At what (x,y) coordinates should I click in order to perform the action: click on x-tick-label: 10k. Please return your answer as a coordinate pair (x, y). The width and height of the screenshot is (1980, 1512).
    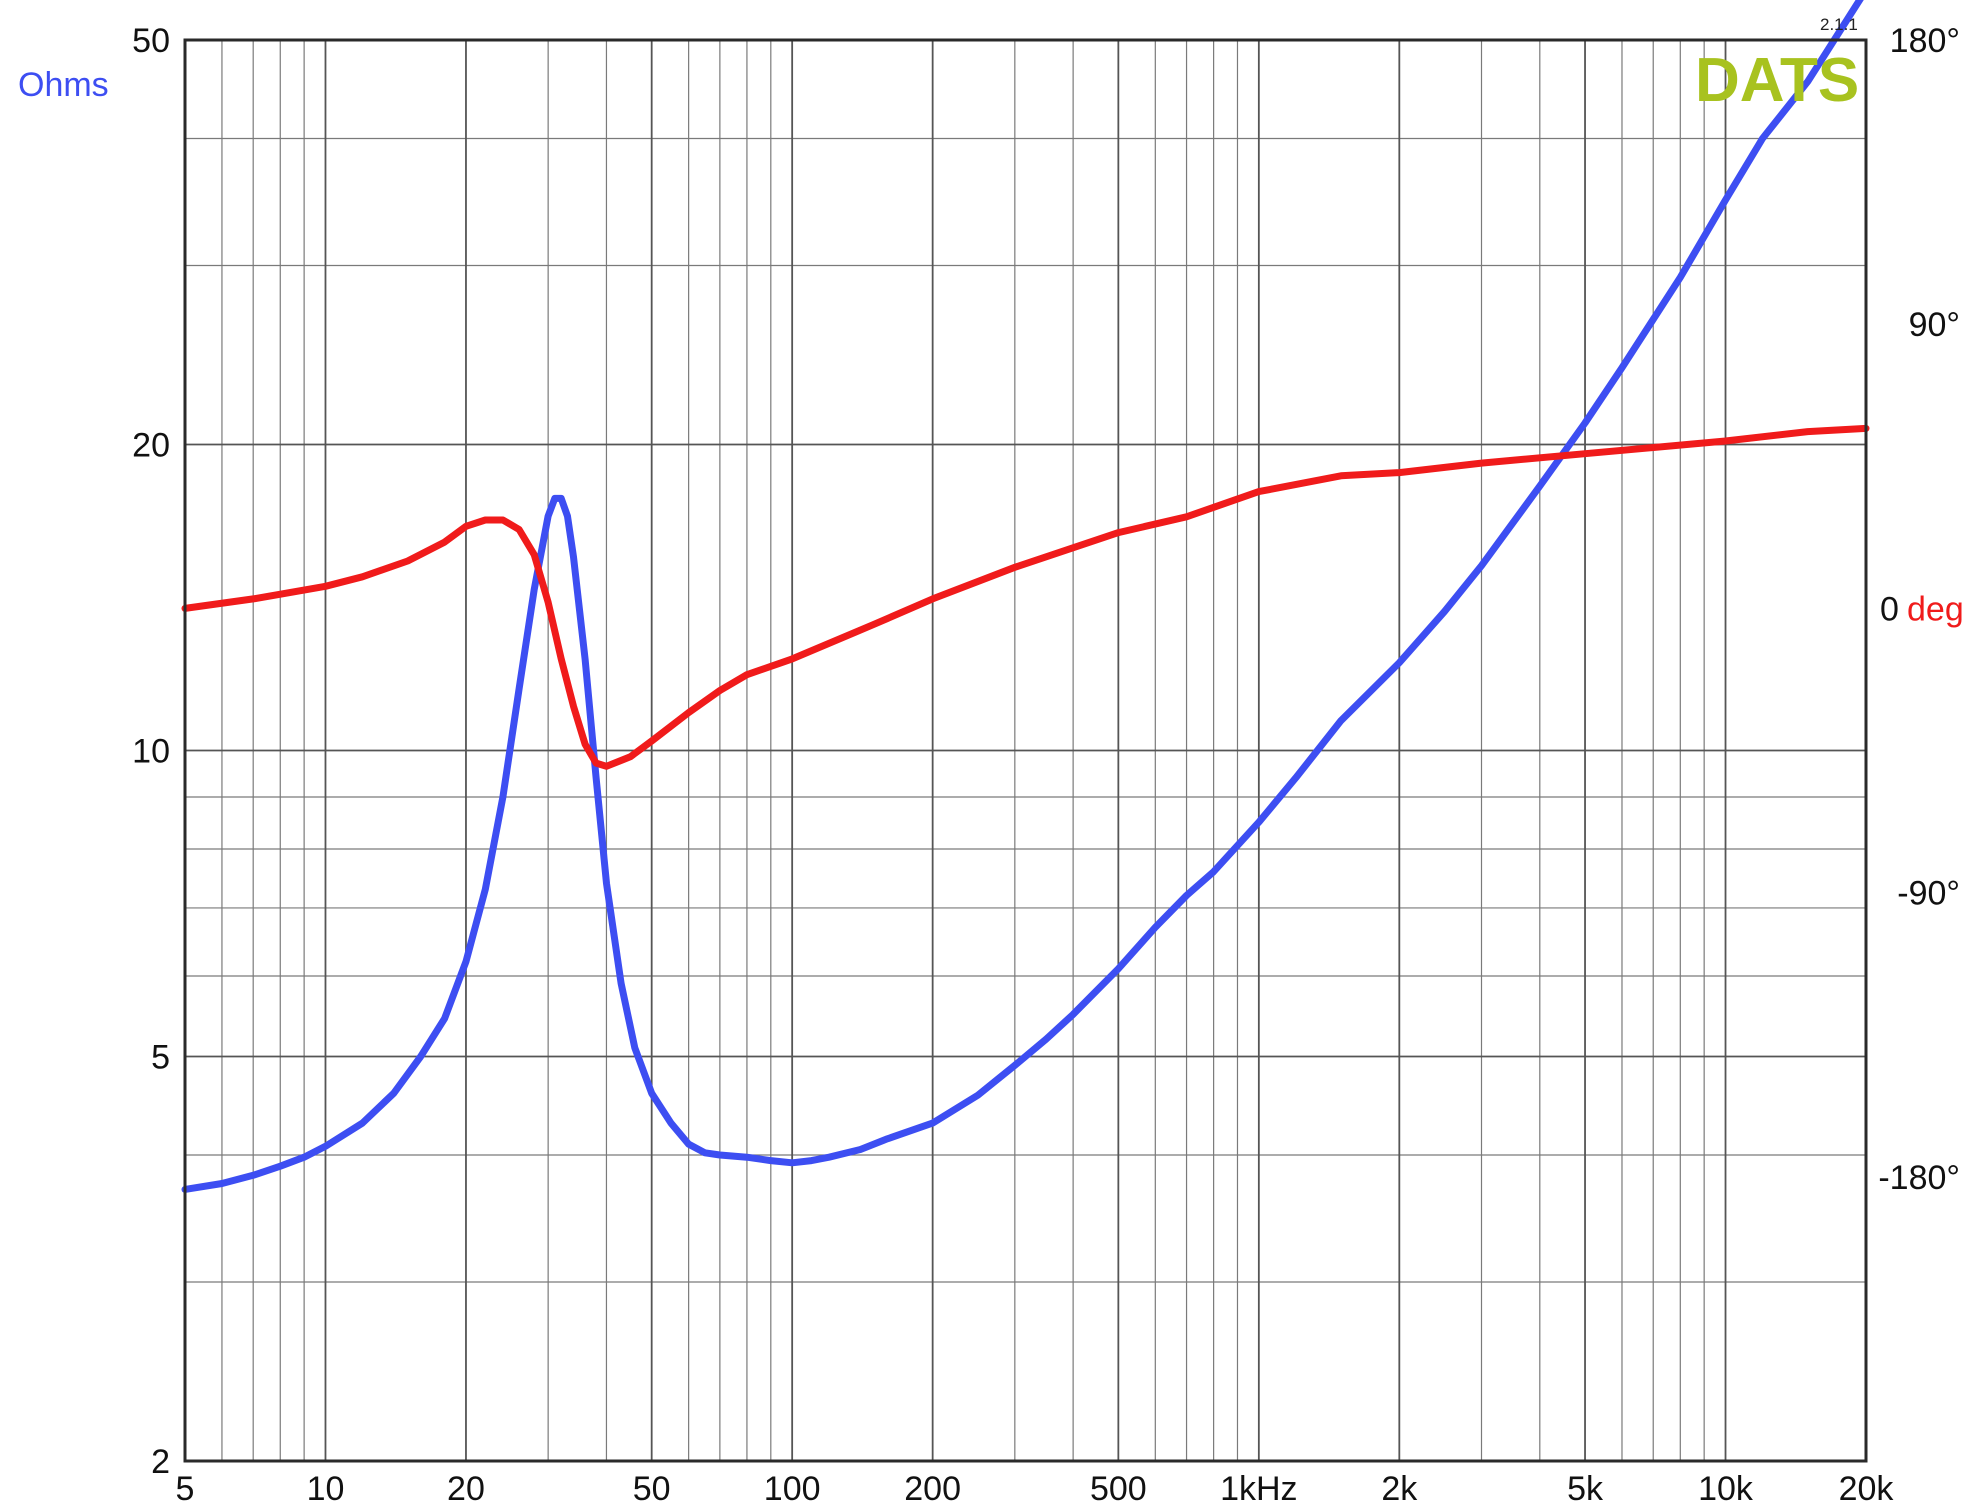
    Looking at the image, I should click on (1726, 1489).